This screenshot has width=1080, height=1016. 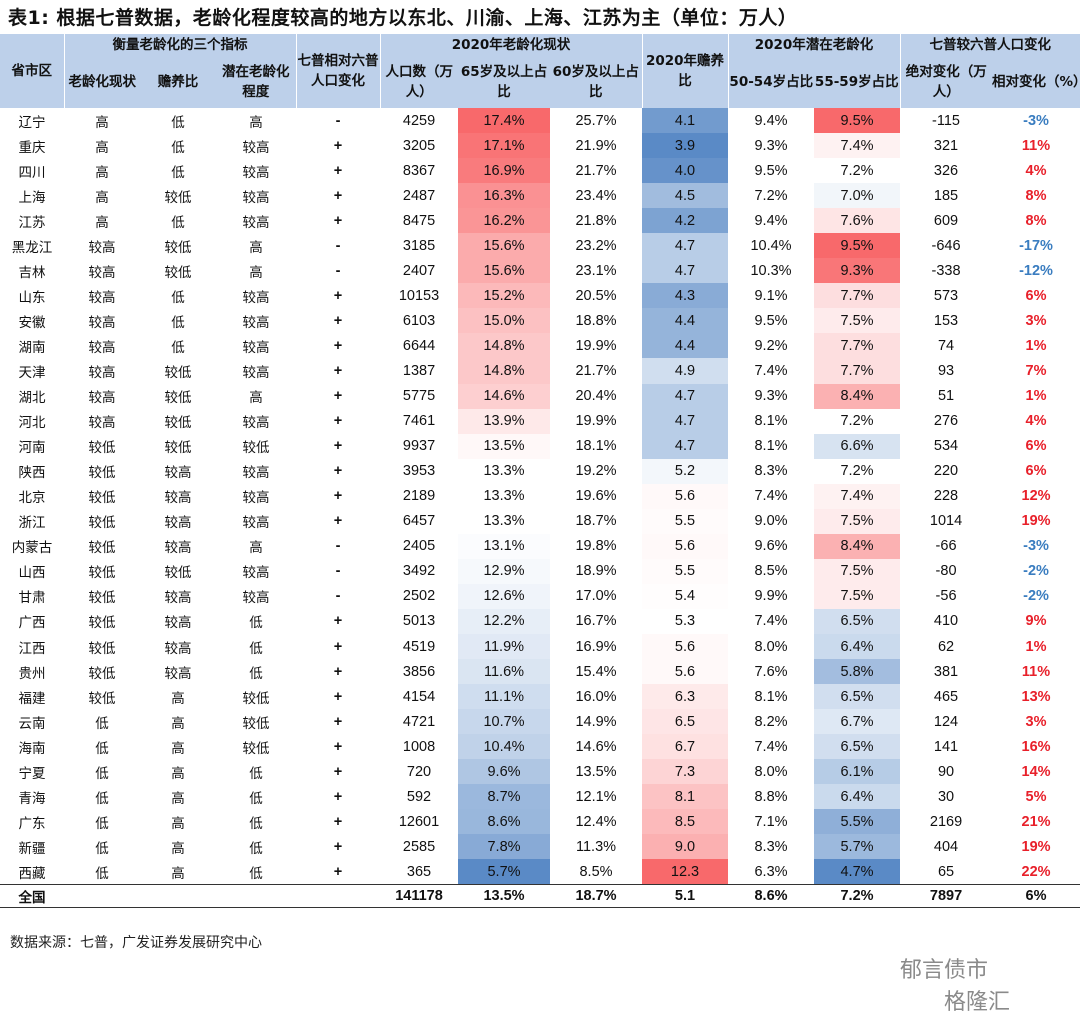 I want to click on header-sub-potential: 潜在老龄化程度, so click(x=256, y=82).